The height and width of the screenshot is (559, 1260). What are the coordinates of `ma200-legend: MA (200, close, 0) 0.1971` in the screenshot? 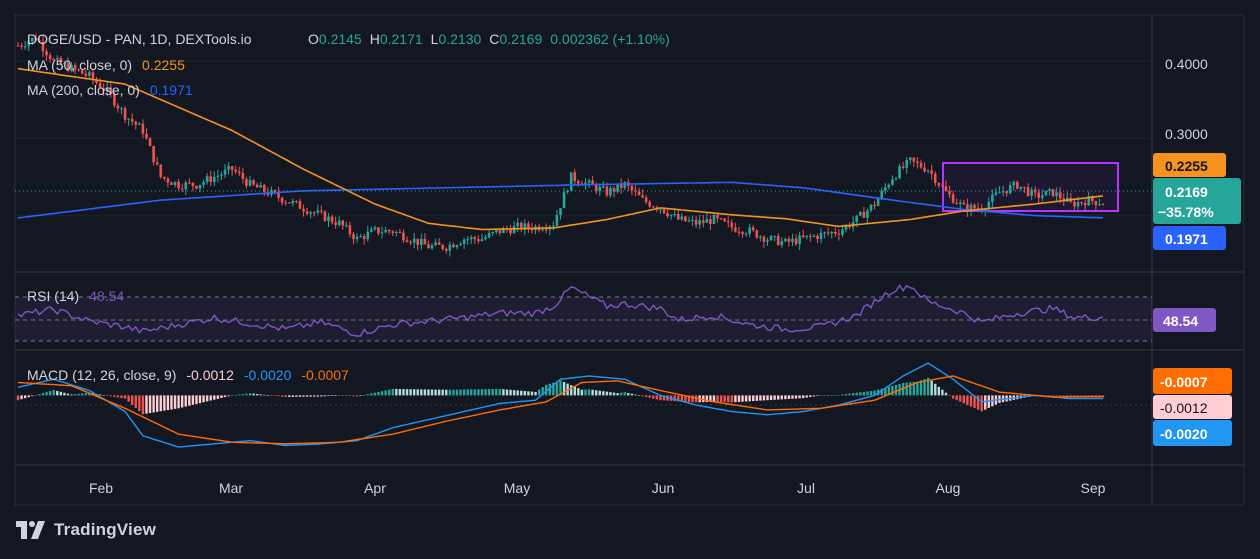 It's located at (110, 90).